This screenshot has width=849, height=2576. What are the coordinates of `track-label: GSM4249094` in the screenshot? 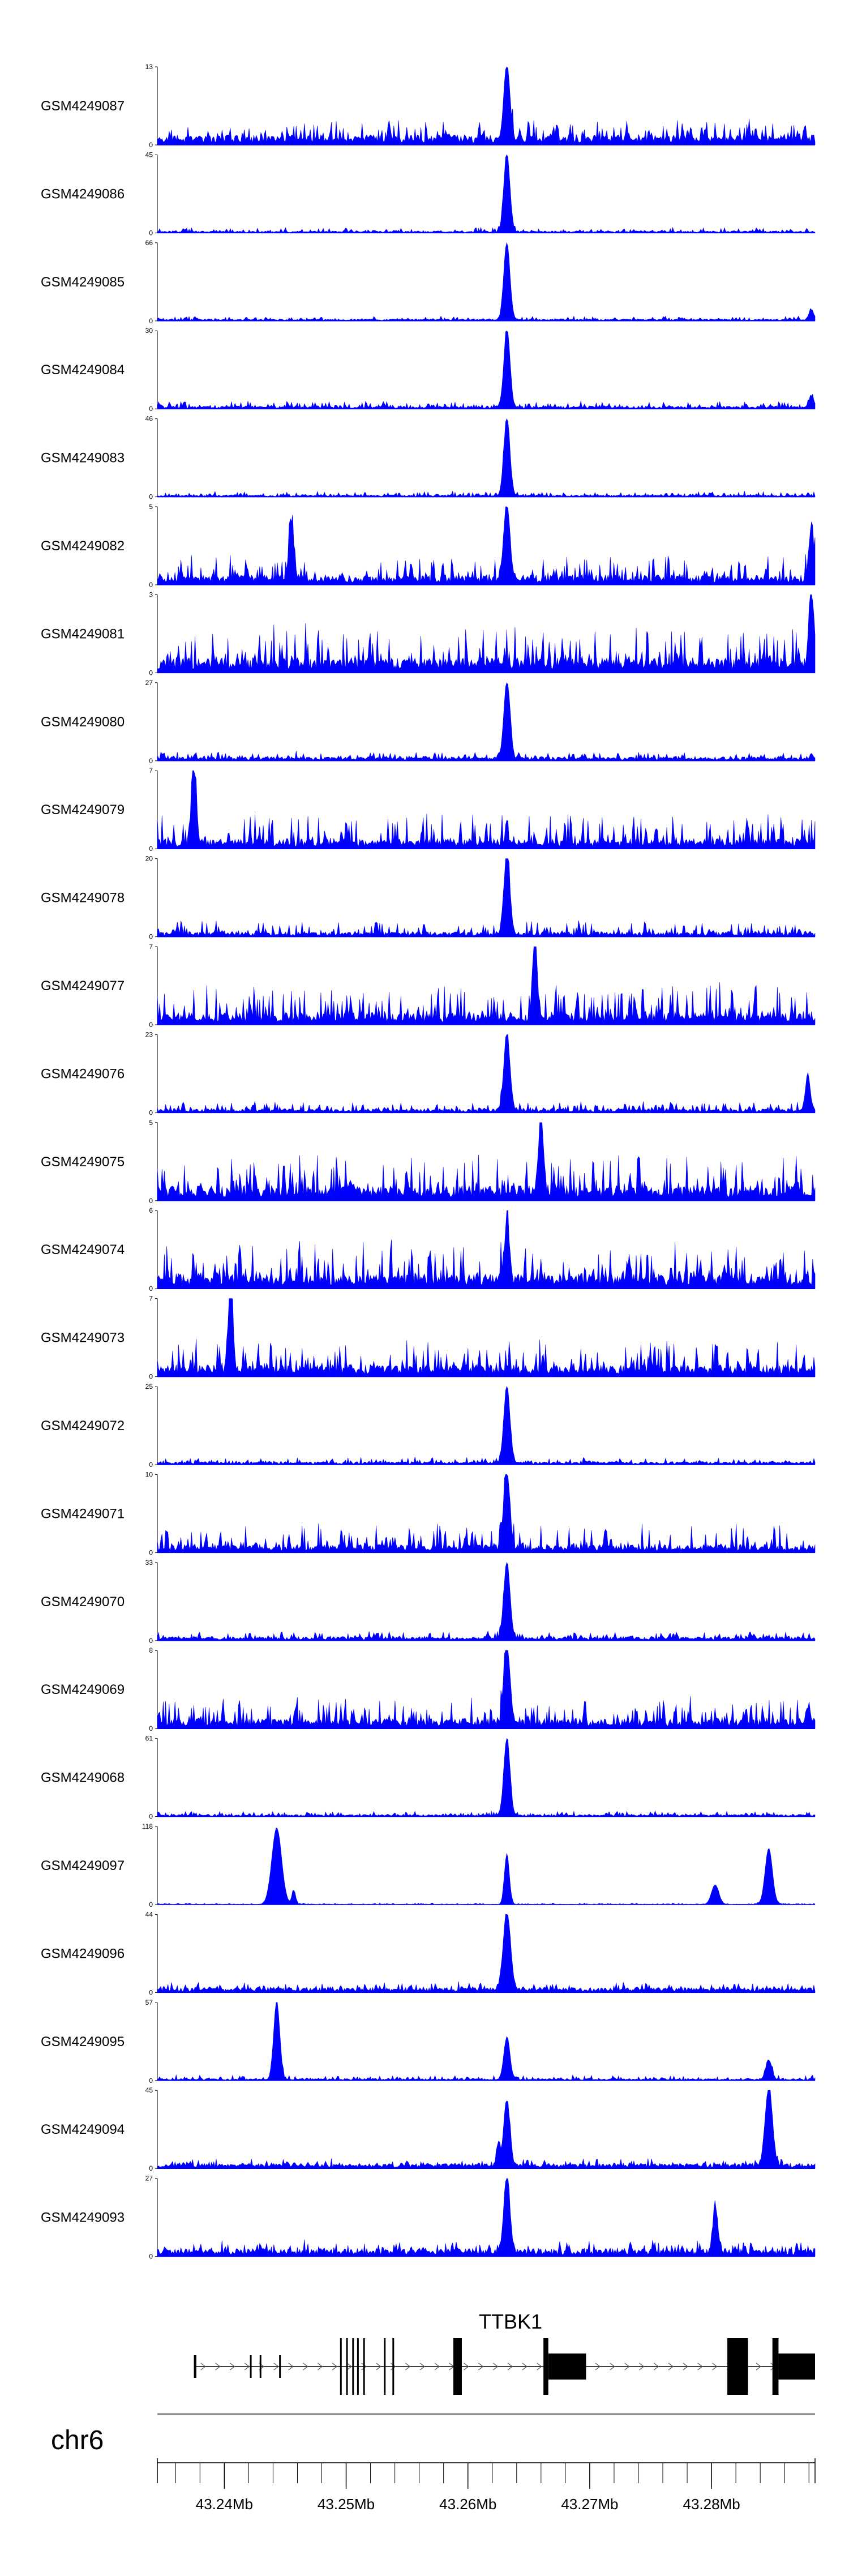 It's located at (83, 2129).